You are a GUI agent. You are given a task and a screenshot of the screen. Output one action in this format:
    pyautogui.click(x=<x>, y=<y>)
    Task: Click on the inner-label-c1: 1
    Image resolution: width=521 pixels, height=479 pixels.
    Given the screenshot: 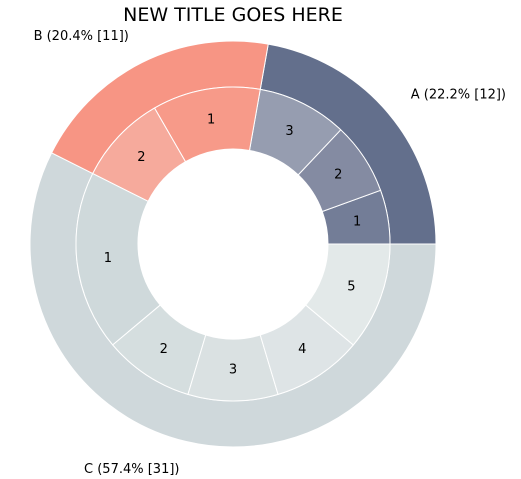 What is the action you would take?
    pyautogui.click(x=108, y=258)
    